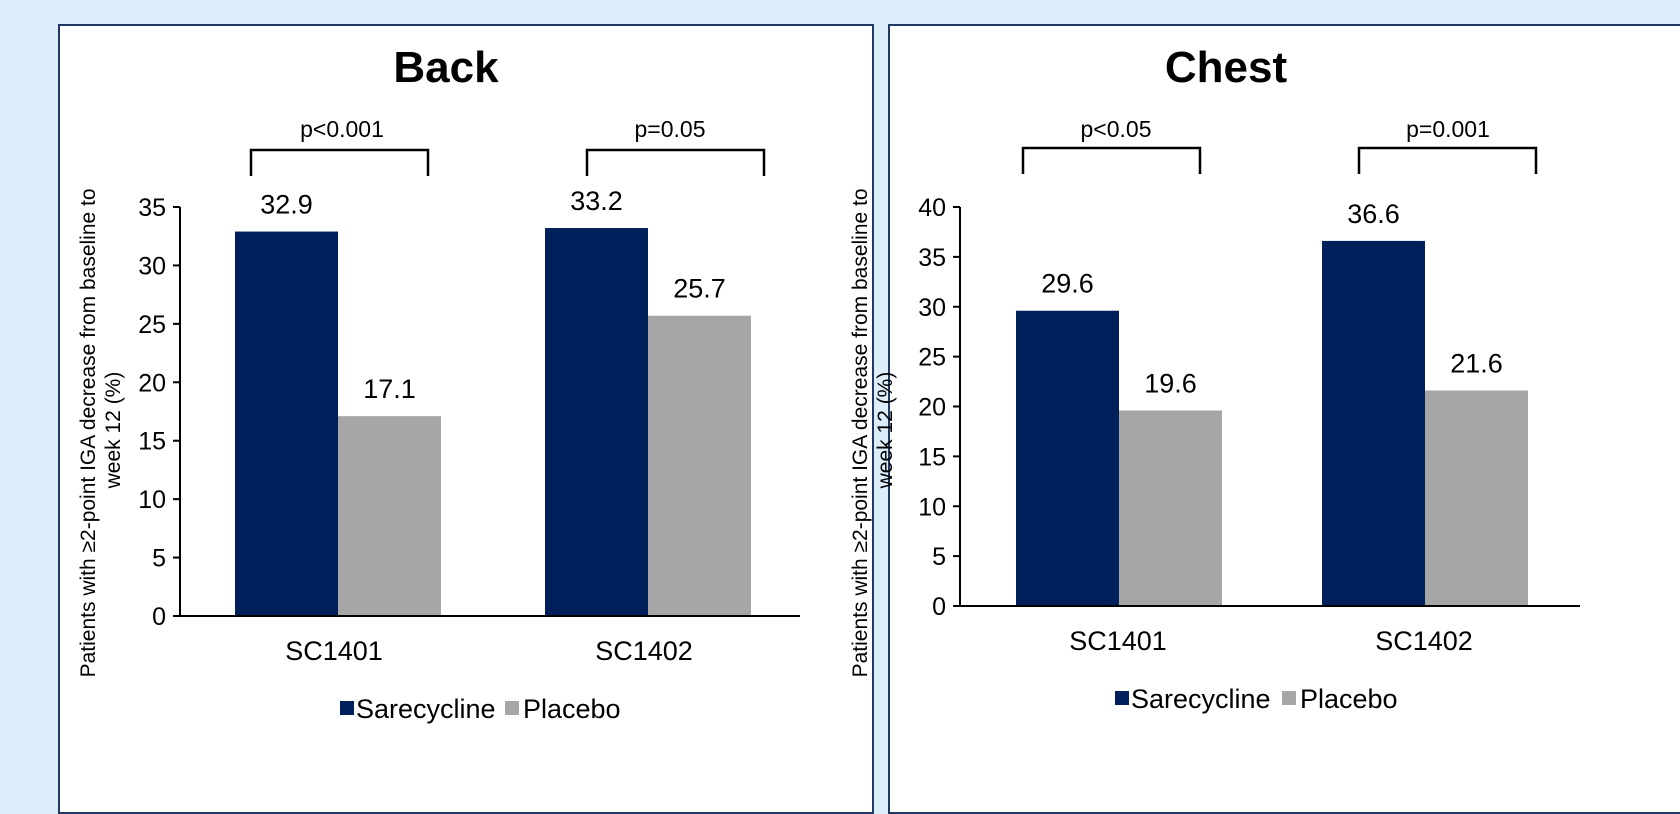 This screenshot has height=814, width=1680. I want to click on p-value-annotation-sc1401: p<0.05, so click(1116, 129).